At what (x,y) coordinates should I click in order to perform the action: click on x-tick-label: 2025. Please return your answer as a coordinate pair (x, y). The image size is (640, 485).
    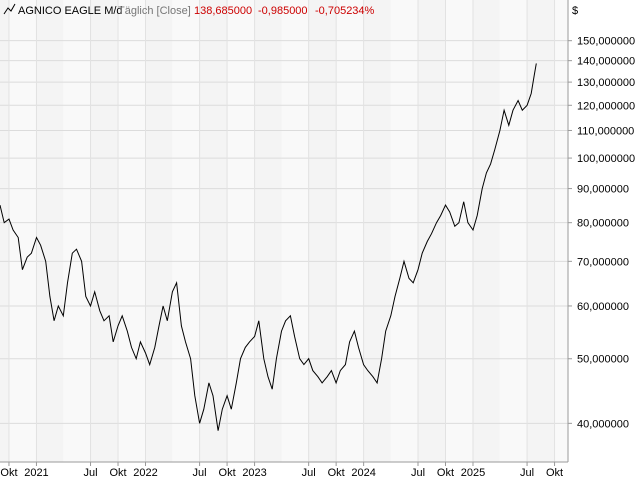
    Looking at the image, I should click on (473, 473).